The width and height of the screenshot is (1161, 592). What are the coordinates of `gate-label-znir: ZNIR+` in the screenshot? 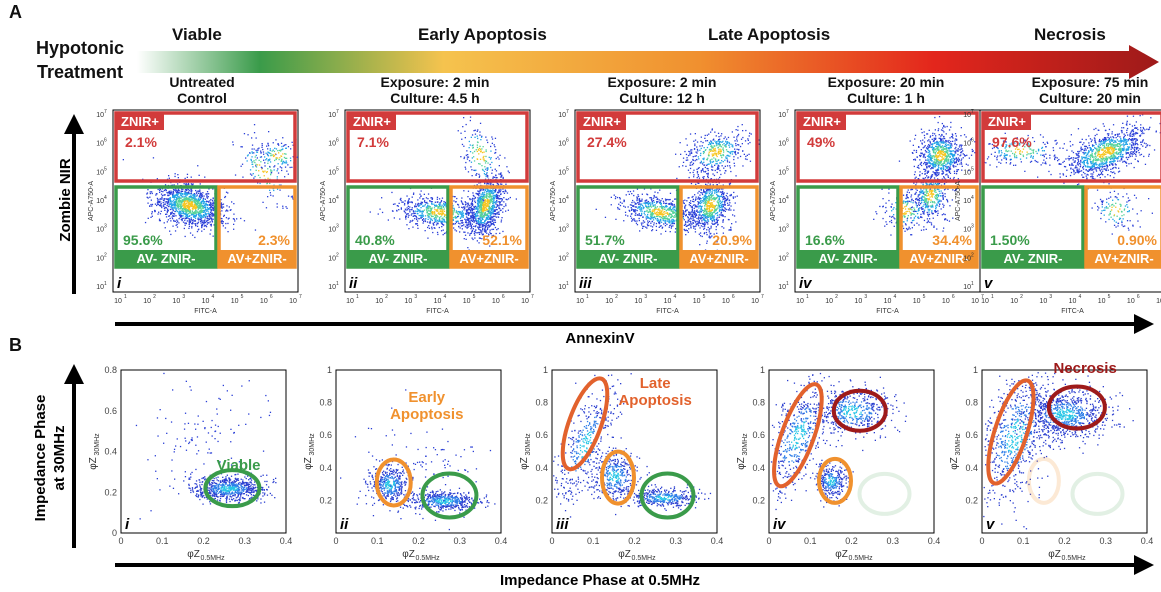 It's located at (372, 121).